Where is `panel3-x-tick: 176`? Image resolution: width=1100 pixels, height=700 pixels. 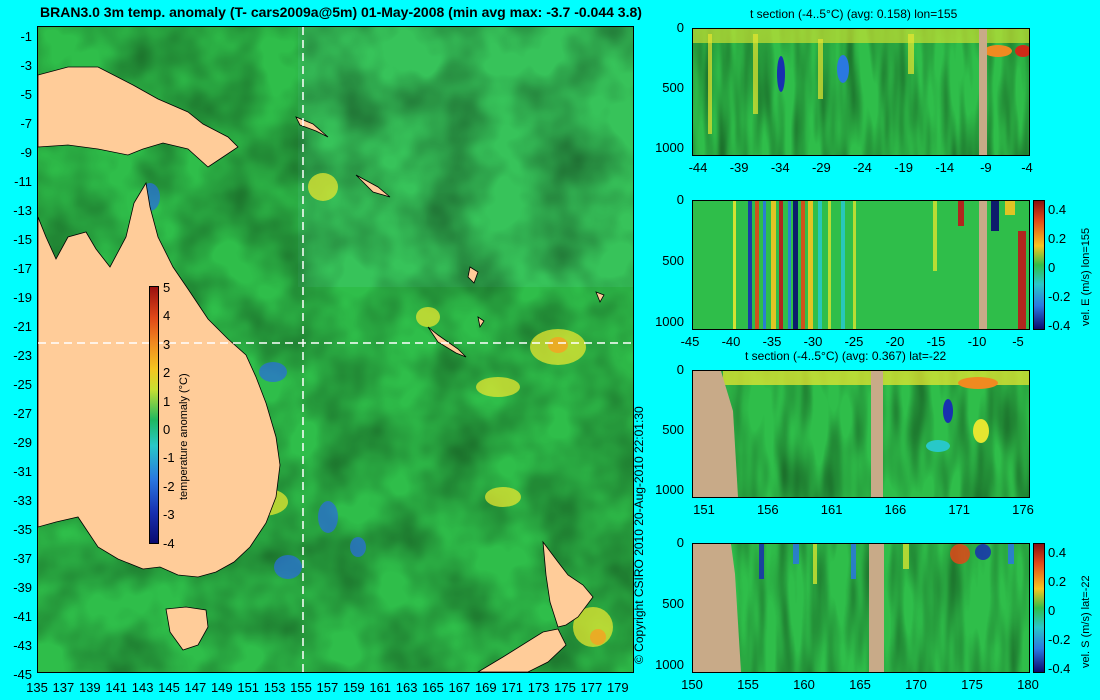
panel3-x-tick: 176 is located at coordinates (1023, 509).